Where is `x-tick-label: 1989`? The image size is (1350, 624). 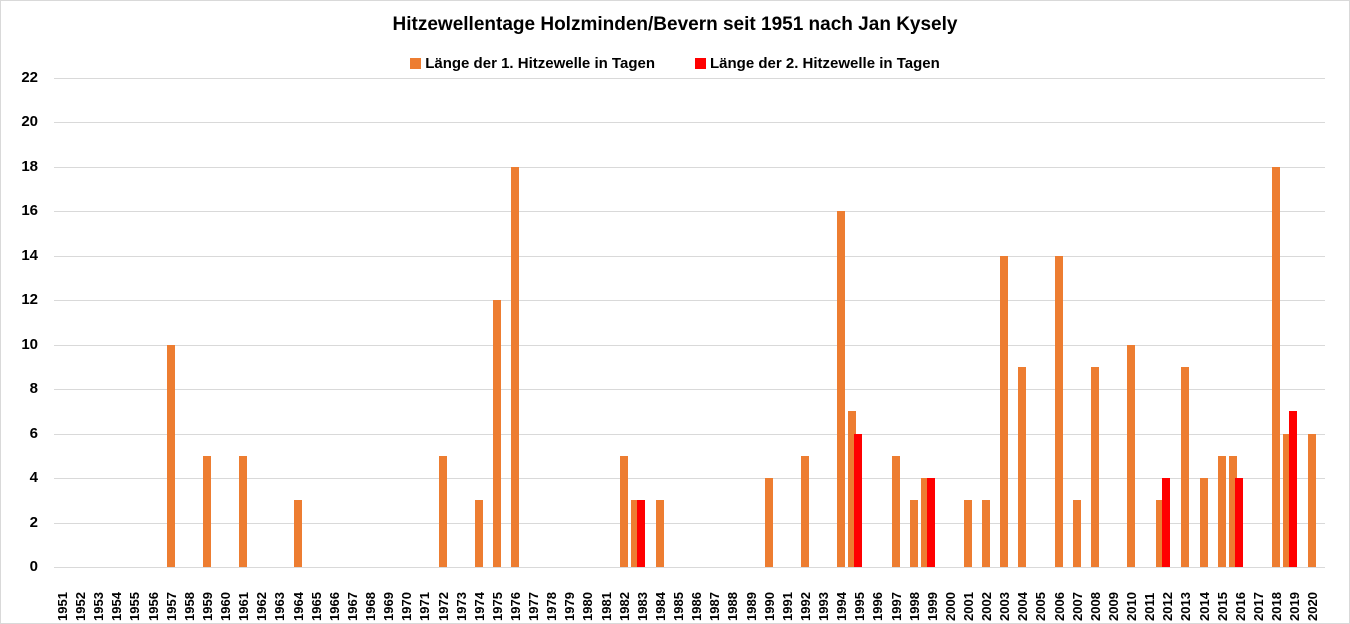 x-tick-label: 1989 is located at coordinates (751, 606).